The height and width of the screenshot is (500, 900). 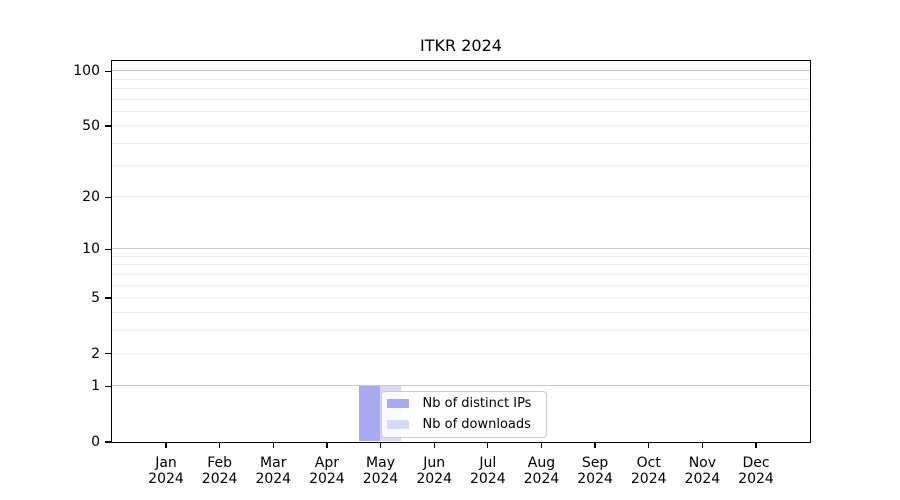 What do you see at coordinates (756, 463) in the screenshot?
I see `x-tick-month: Dec` at bounding box center [756, 463].